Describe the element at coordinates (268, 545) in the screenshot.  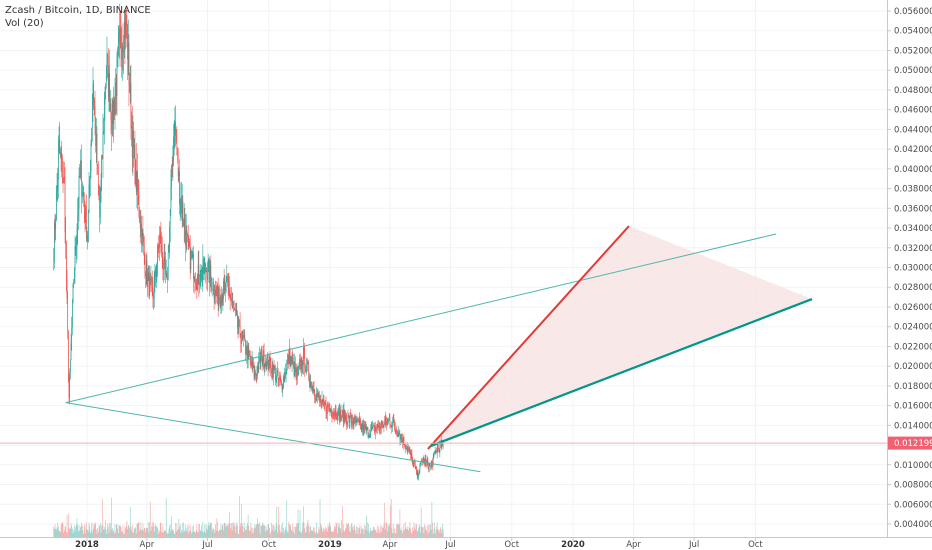
I see `x-tick-label: Oct` at that location.